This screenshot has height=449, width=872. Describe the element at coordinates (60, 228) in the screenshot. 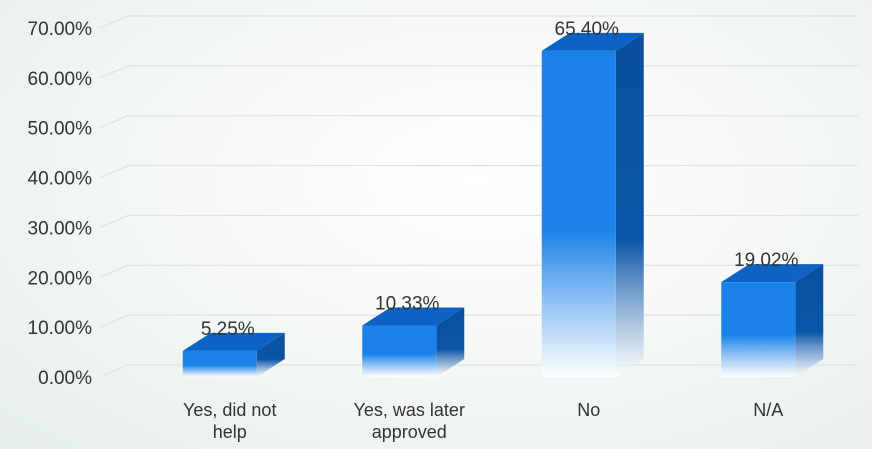

I see `y-tick-label: 30.00%` at that location.